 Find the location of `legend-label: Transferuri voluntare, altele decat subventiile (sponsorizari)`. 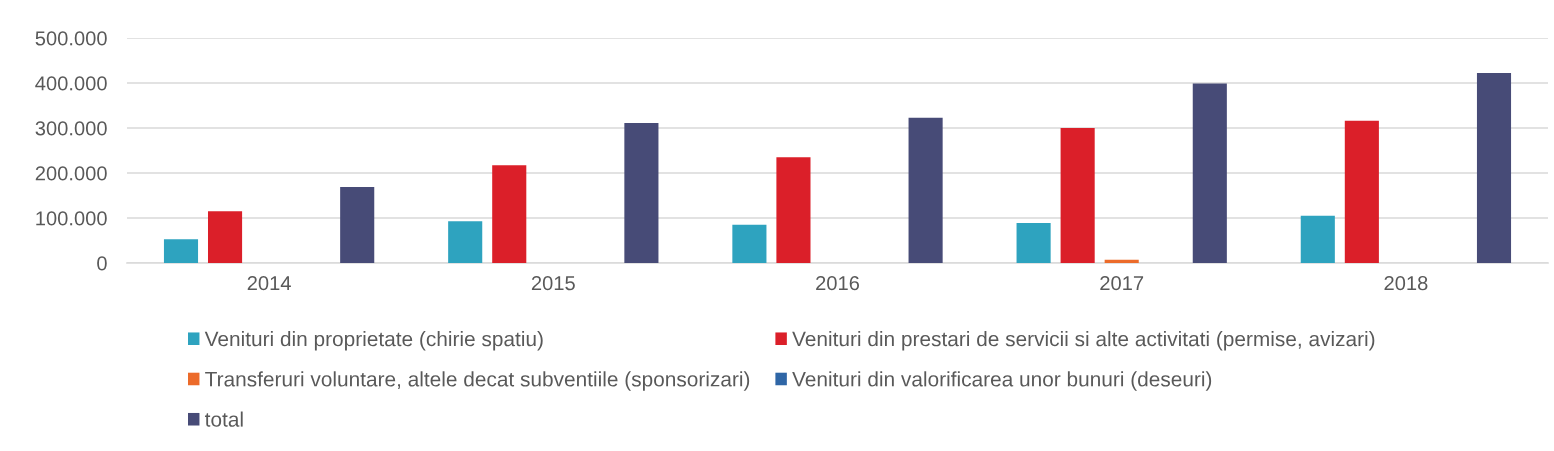

legend-label: Transferuri voluntare, altele decat subventiile (sponsorizari) is located at coordinates (477, 381).